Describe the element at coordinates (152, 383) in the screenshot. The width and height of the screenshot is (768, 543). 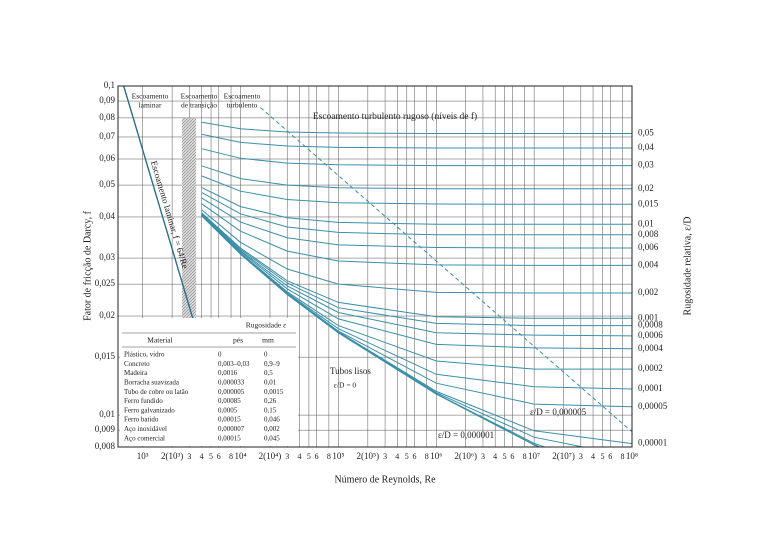
I see `table-cell: Borracha suavizada` at that location.